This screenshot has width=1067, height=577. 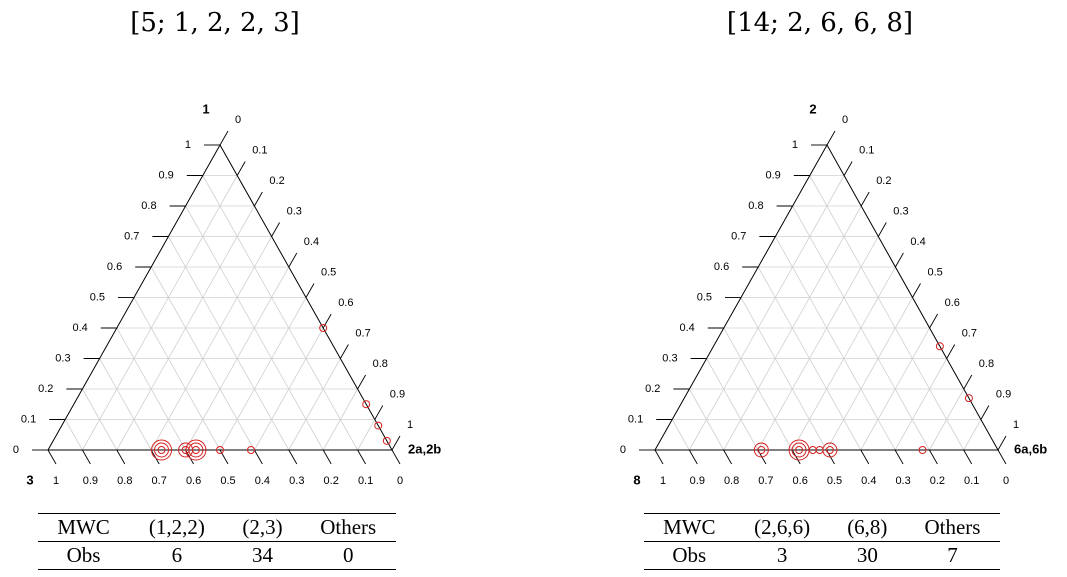 I want to click on table-header-cell: MWC, so click(x=84, y=527).